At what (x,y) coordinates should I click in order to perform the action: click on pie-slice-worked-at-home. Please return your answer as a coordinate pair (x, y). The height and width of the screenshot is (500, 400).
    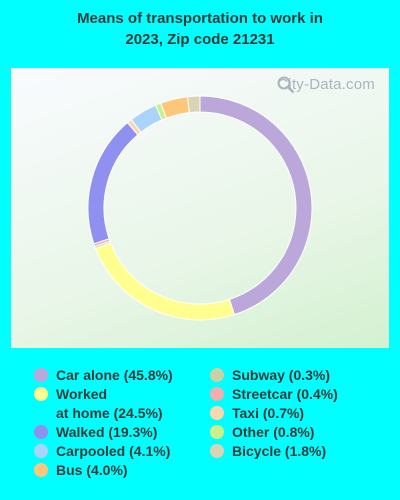
    Looking at the image, I should click on (165, 281).